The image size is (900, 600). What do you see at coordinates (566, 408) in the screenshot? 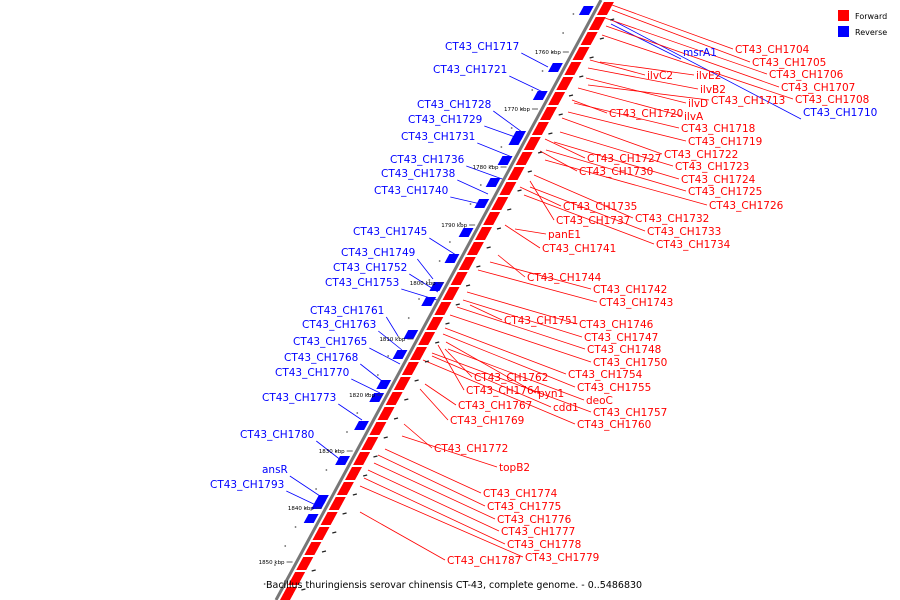
I see `forward-gene-label: cdd1` at bounding box center [566, 408].